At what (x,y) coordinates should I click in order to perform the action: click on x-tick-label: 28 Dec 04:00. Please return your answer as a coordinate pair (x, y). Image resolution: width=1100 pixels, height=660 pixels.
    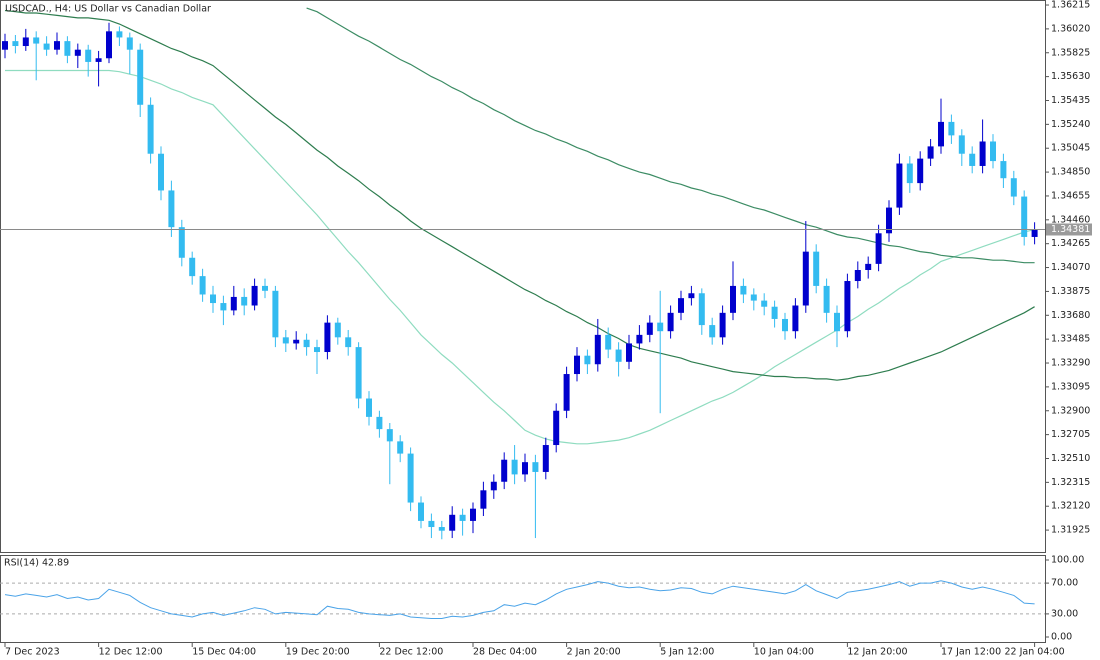
    Looking at the image, I should click on (505, 652).